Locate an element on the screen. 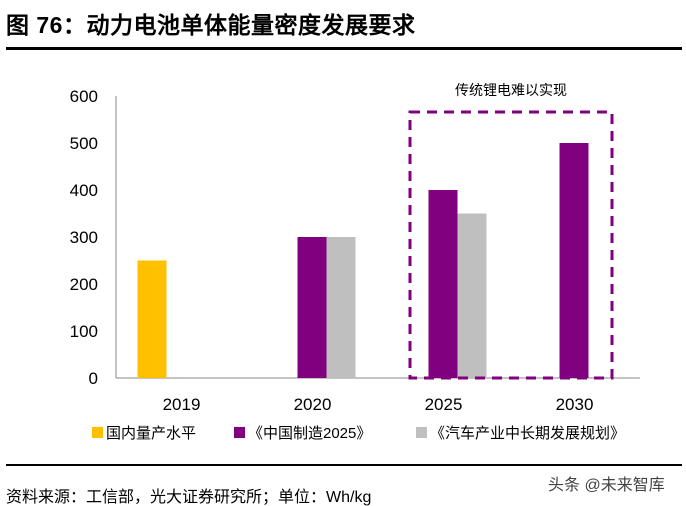 This screenshot has height=506, width=686. legend-label: 国内量产水平 is located at coordinates (151, 433).